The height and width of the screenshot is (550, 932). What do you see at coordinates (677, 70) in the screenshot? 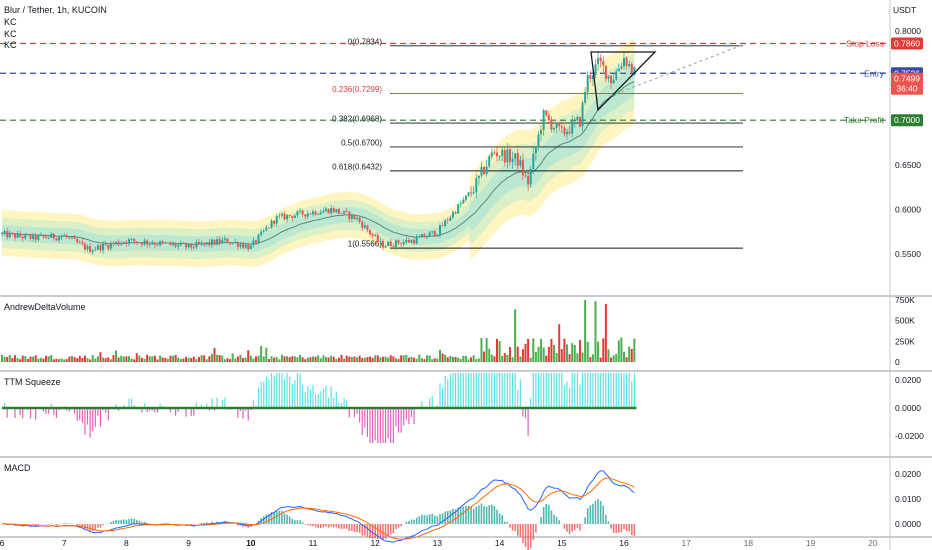
I see `projection-line` at bounding box center [677, 70].